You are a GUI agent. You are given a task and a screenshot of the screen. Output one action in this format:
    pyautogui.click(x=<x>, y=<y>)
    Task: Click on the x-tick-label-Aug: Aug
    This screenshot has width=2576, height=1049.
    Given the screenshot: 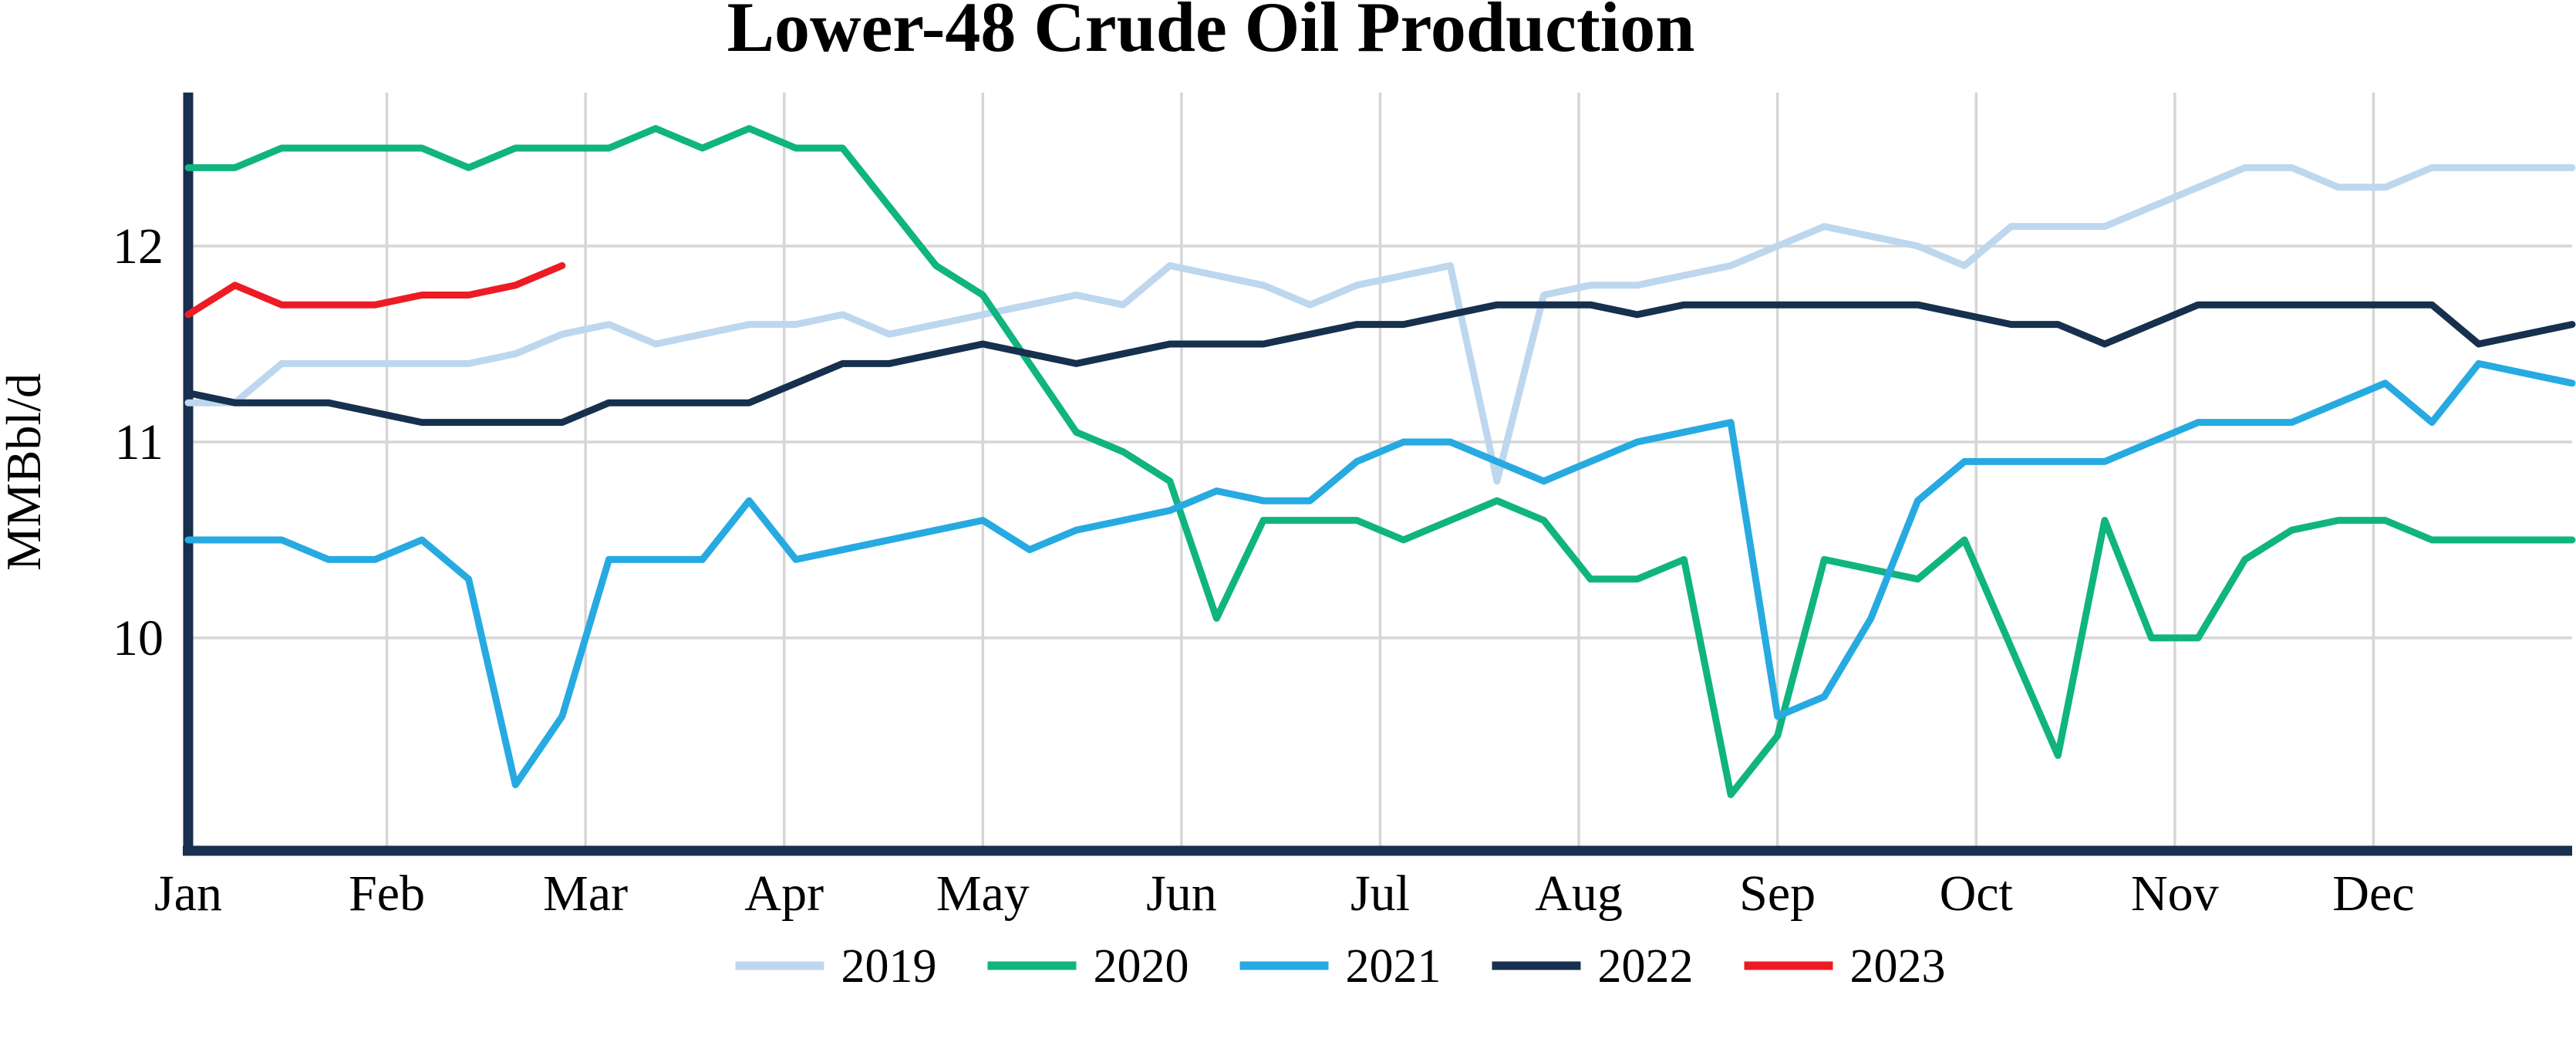 What is the action you would take?
    pyautogui.click(x=1579, y=894)
    